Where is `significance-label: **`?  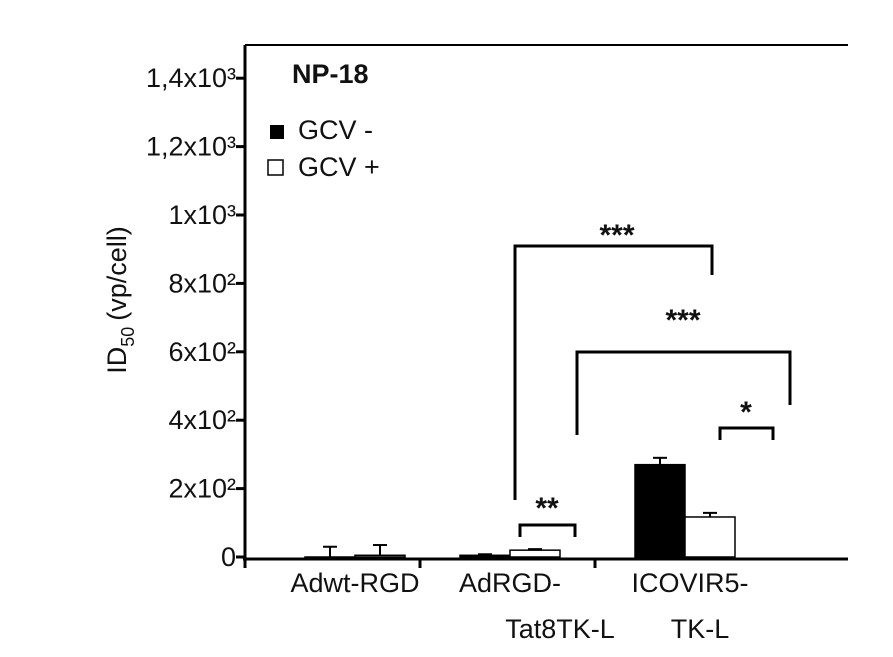 significance-label: ** is located at coordinates (547, 508).